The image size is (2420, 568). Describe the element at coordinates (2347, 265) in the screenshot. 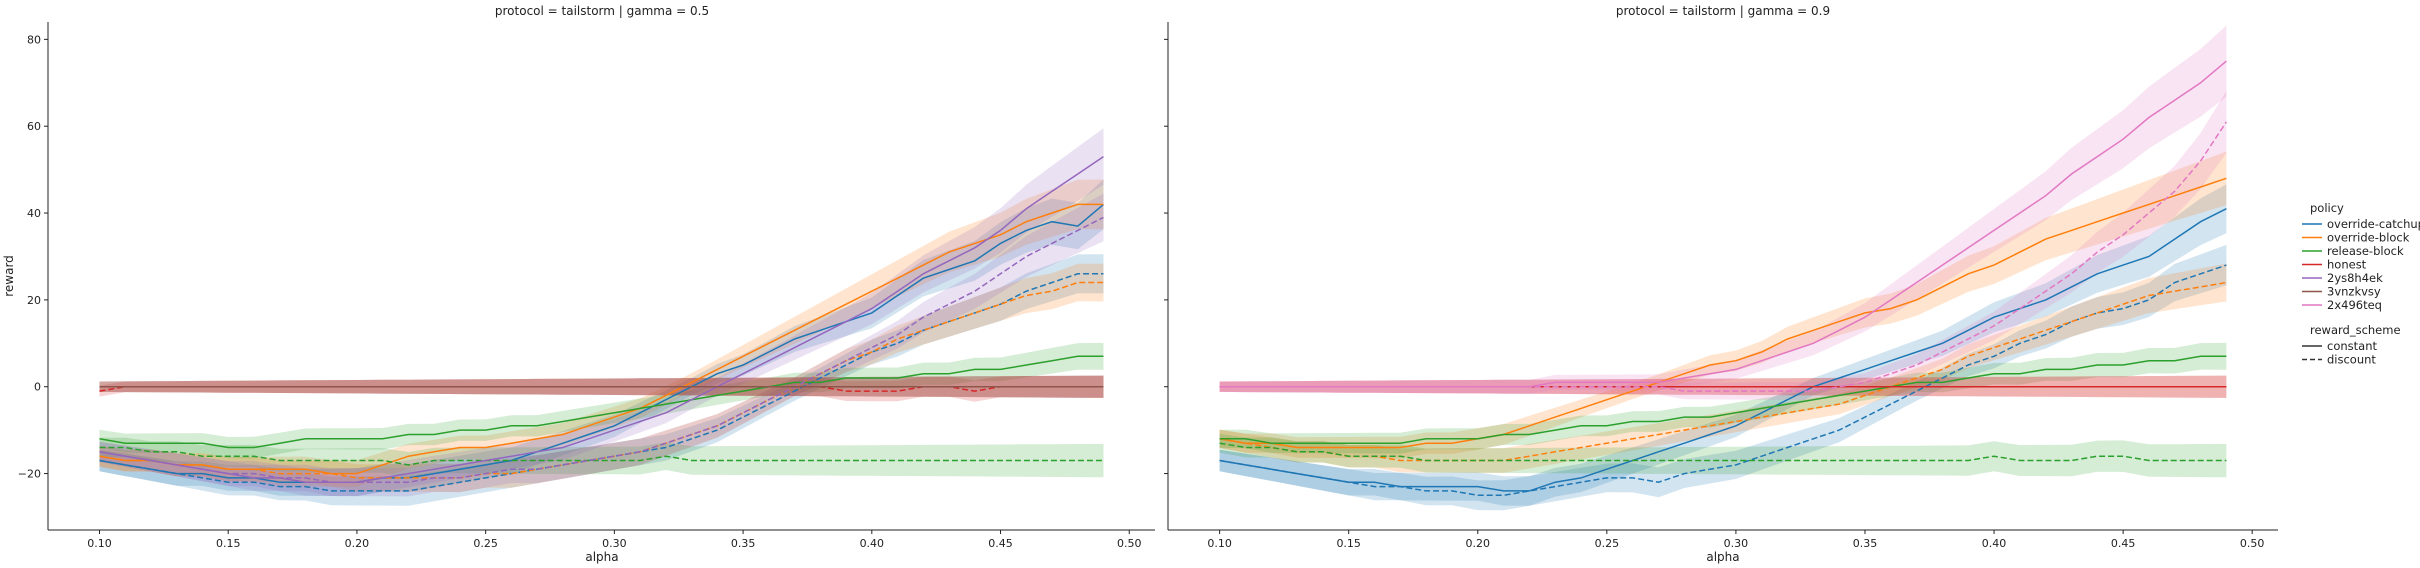

I see `legend-label-honest: honest` at that location.